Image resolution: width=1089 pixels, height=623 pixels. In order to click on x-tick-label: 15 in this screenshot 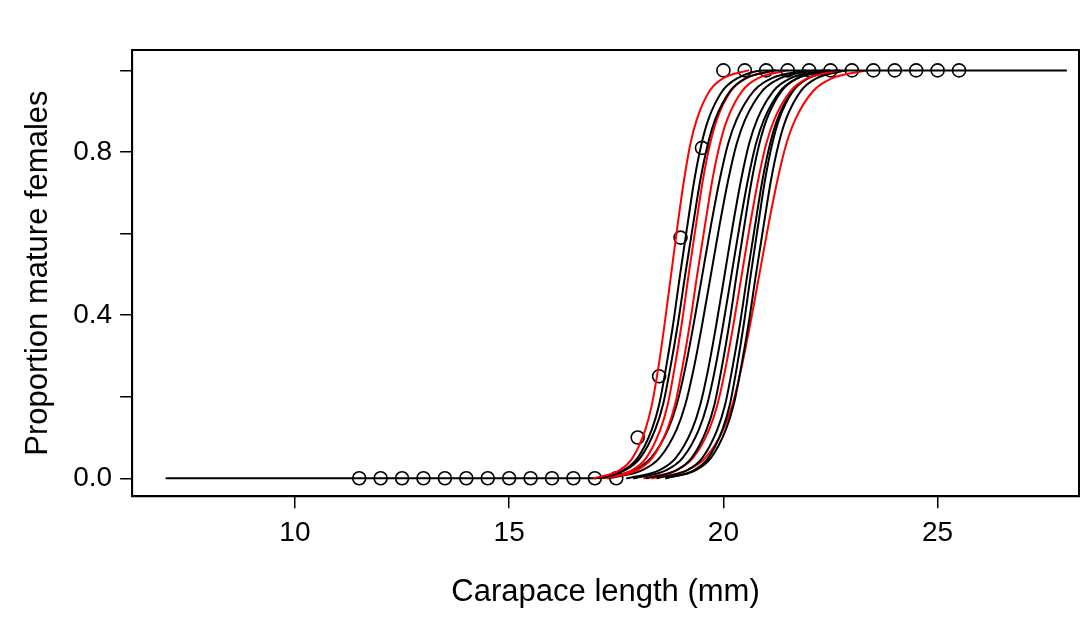, I will do `click(509, 531)`.